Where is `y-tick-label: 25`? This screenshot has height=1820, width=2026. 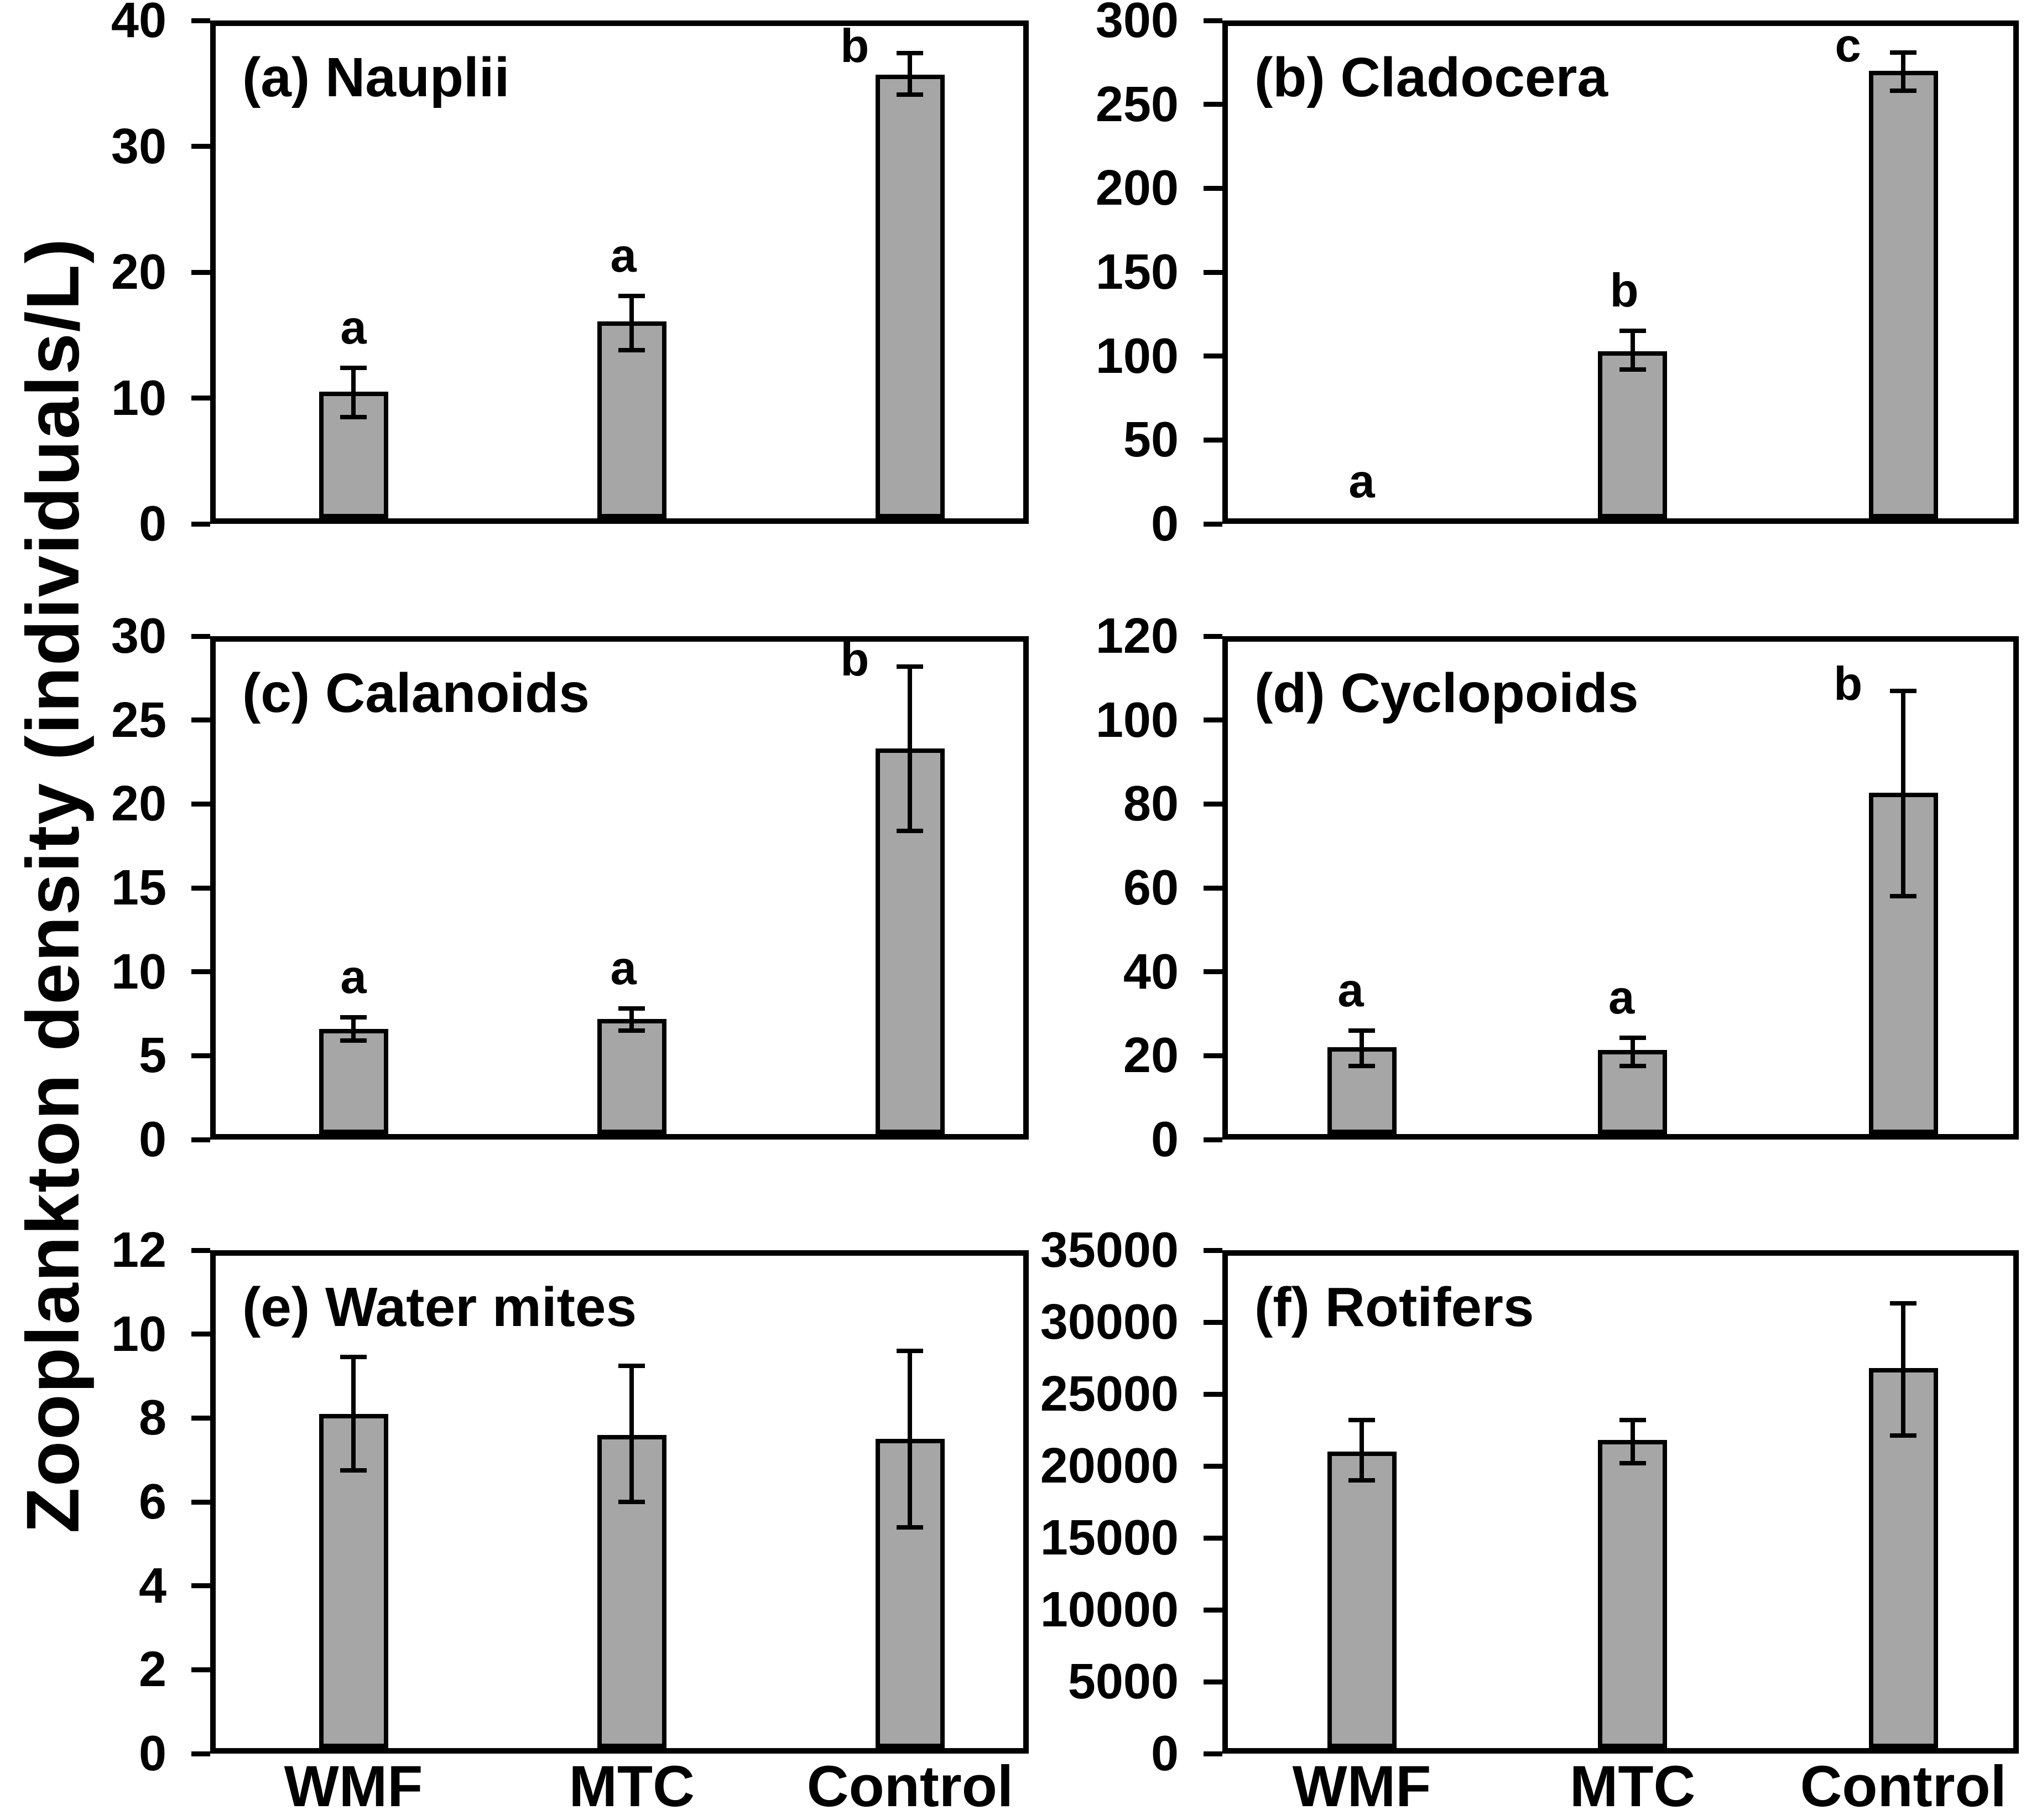
y-tick-label: 25 is located at coordinates (138, 720).